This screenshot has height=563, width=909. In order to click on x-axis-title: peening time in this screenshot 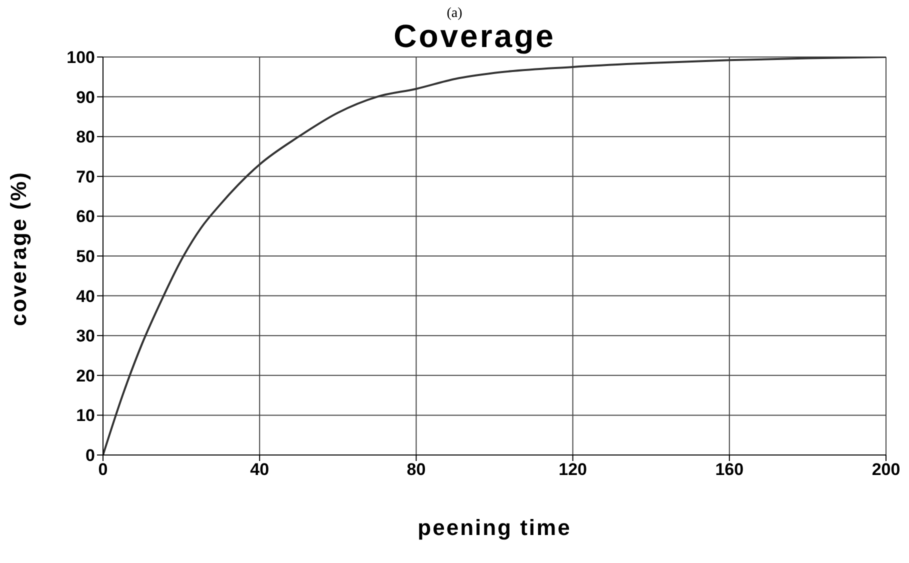, I will do `click(495, 527)`.